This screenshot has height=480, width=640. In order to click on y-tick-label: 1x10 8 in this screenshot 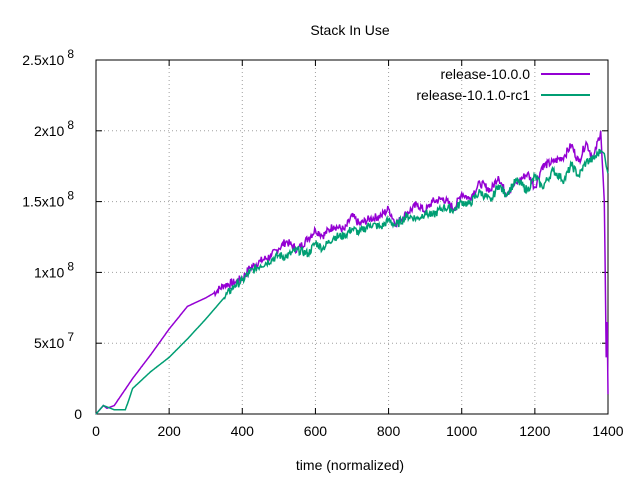, I will do `click(54, 269)`.